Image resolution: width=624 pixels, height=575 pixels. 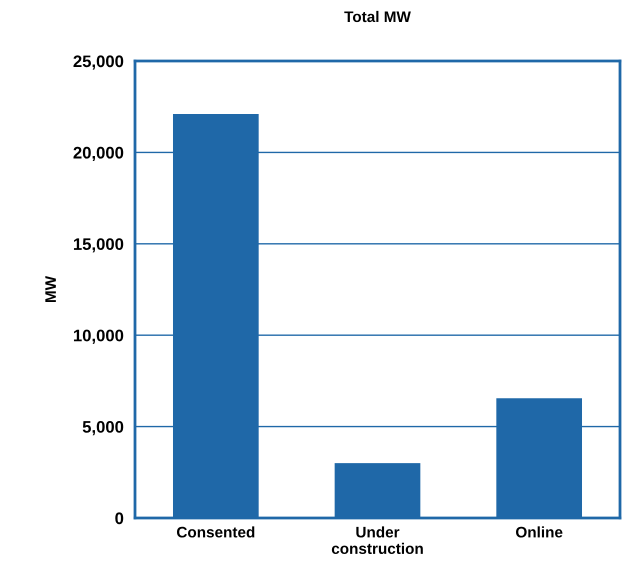 I want to click on y-axis-title: MW, so click(x=50, y=289).